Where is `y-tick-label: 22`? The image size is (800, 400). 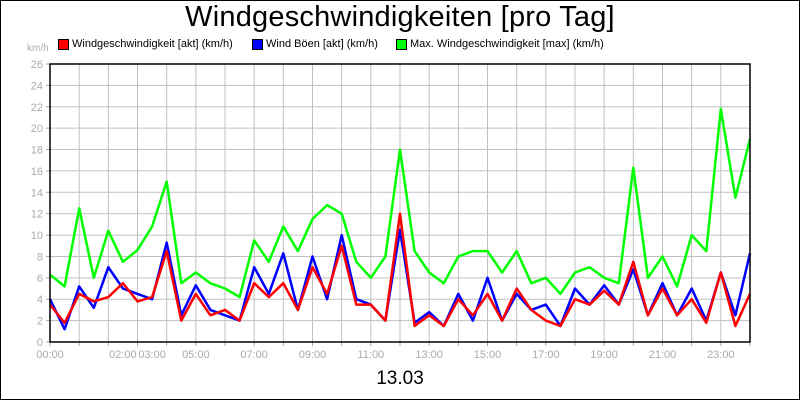
y-tick-label: 22 is located at coordinates (37, 108).